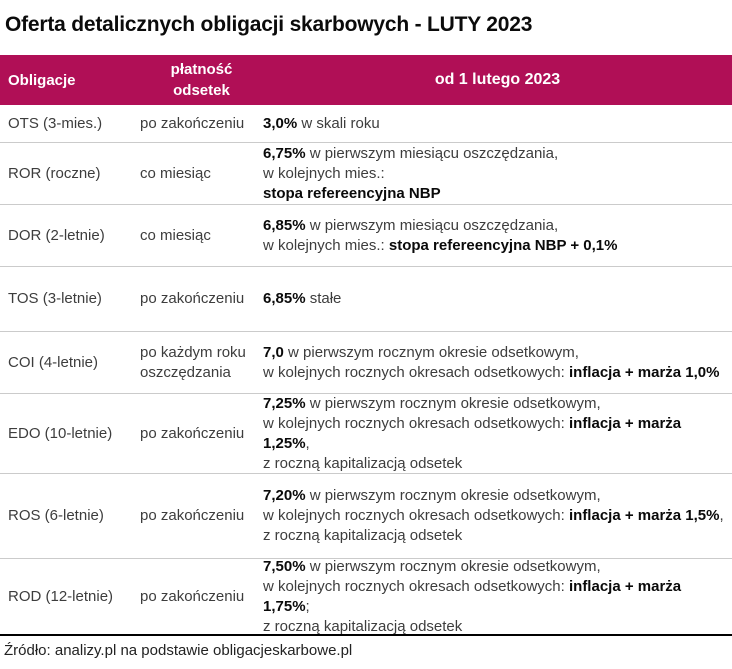 This screenshot has width=732, height=669. Describe the element at coordinates (53, 362) in the screenshot. I see `bond-name: COI (4-letnie)` at that location.